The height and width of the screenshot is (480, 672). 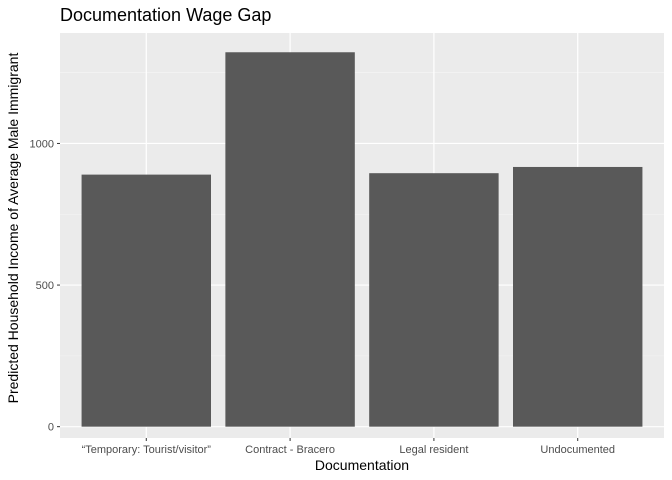 I want to click on y-tick-label: 1000, so click(x=42, y=144).